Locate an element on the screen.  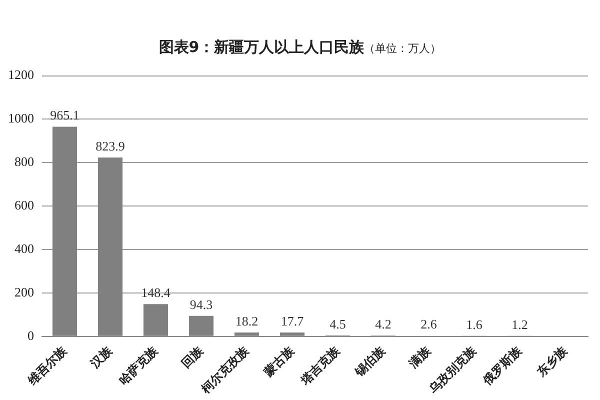
data-label: 148.4 is located at coordinates (156, 292).